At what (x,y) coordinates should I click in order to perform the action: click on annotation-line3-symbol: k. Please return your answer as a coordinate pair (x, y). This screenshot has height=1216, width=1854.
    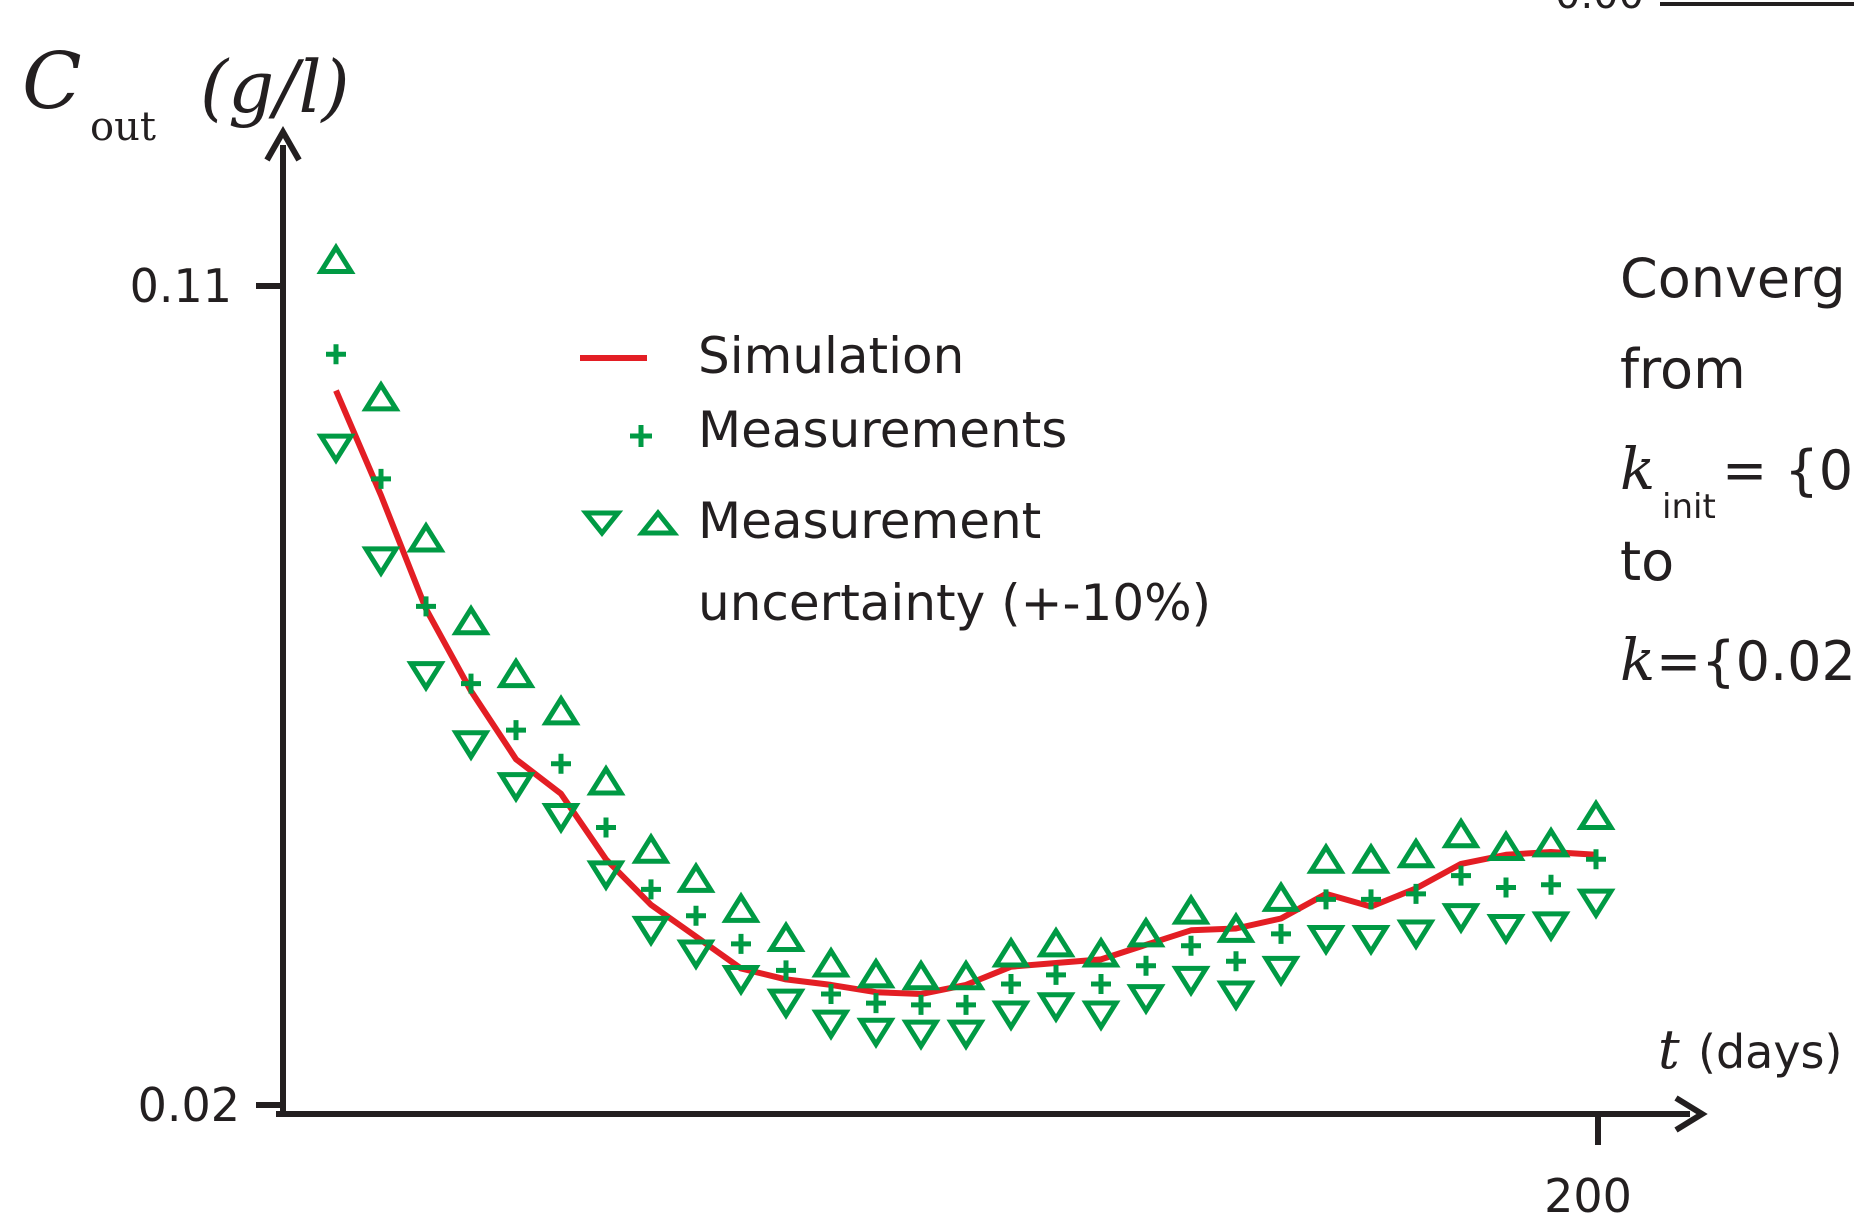
    Looking at the image, I should click on (1637, 469).